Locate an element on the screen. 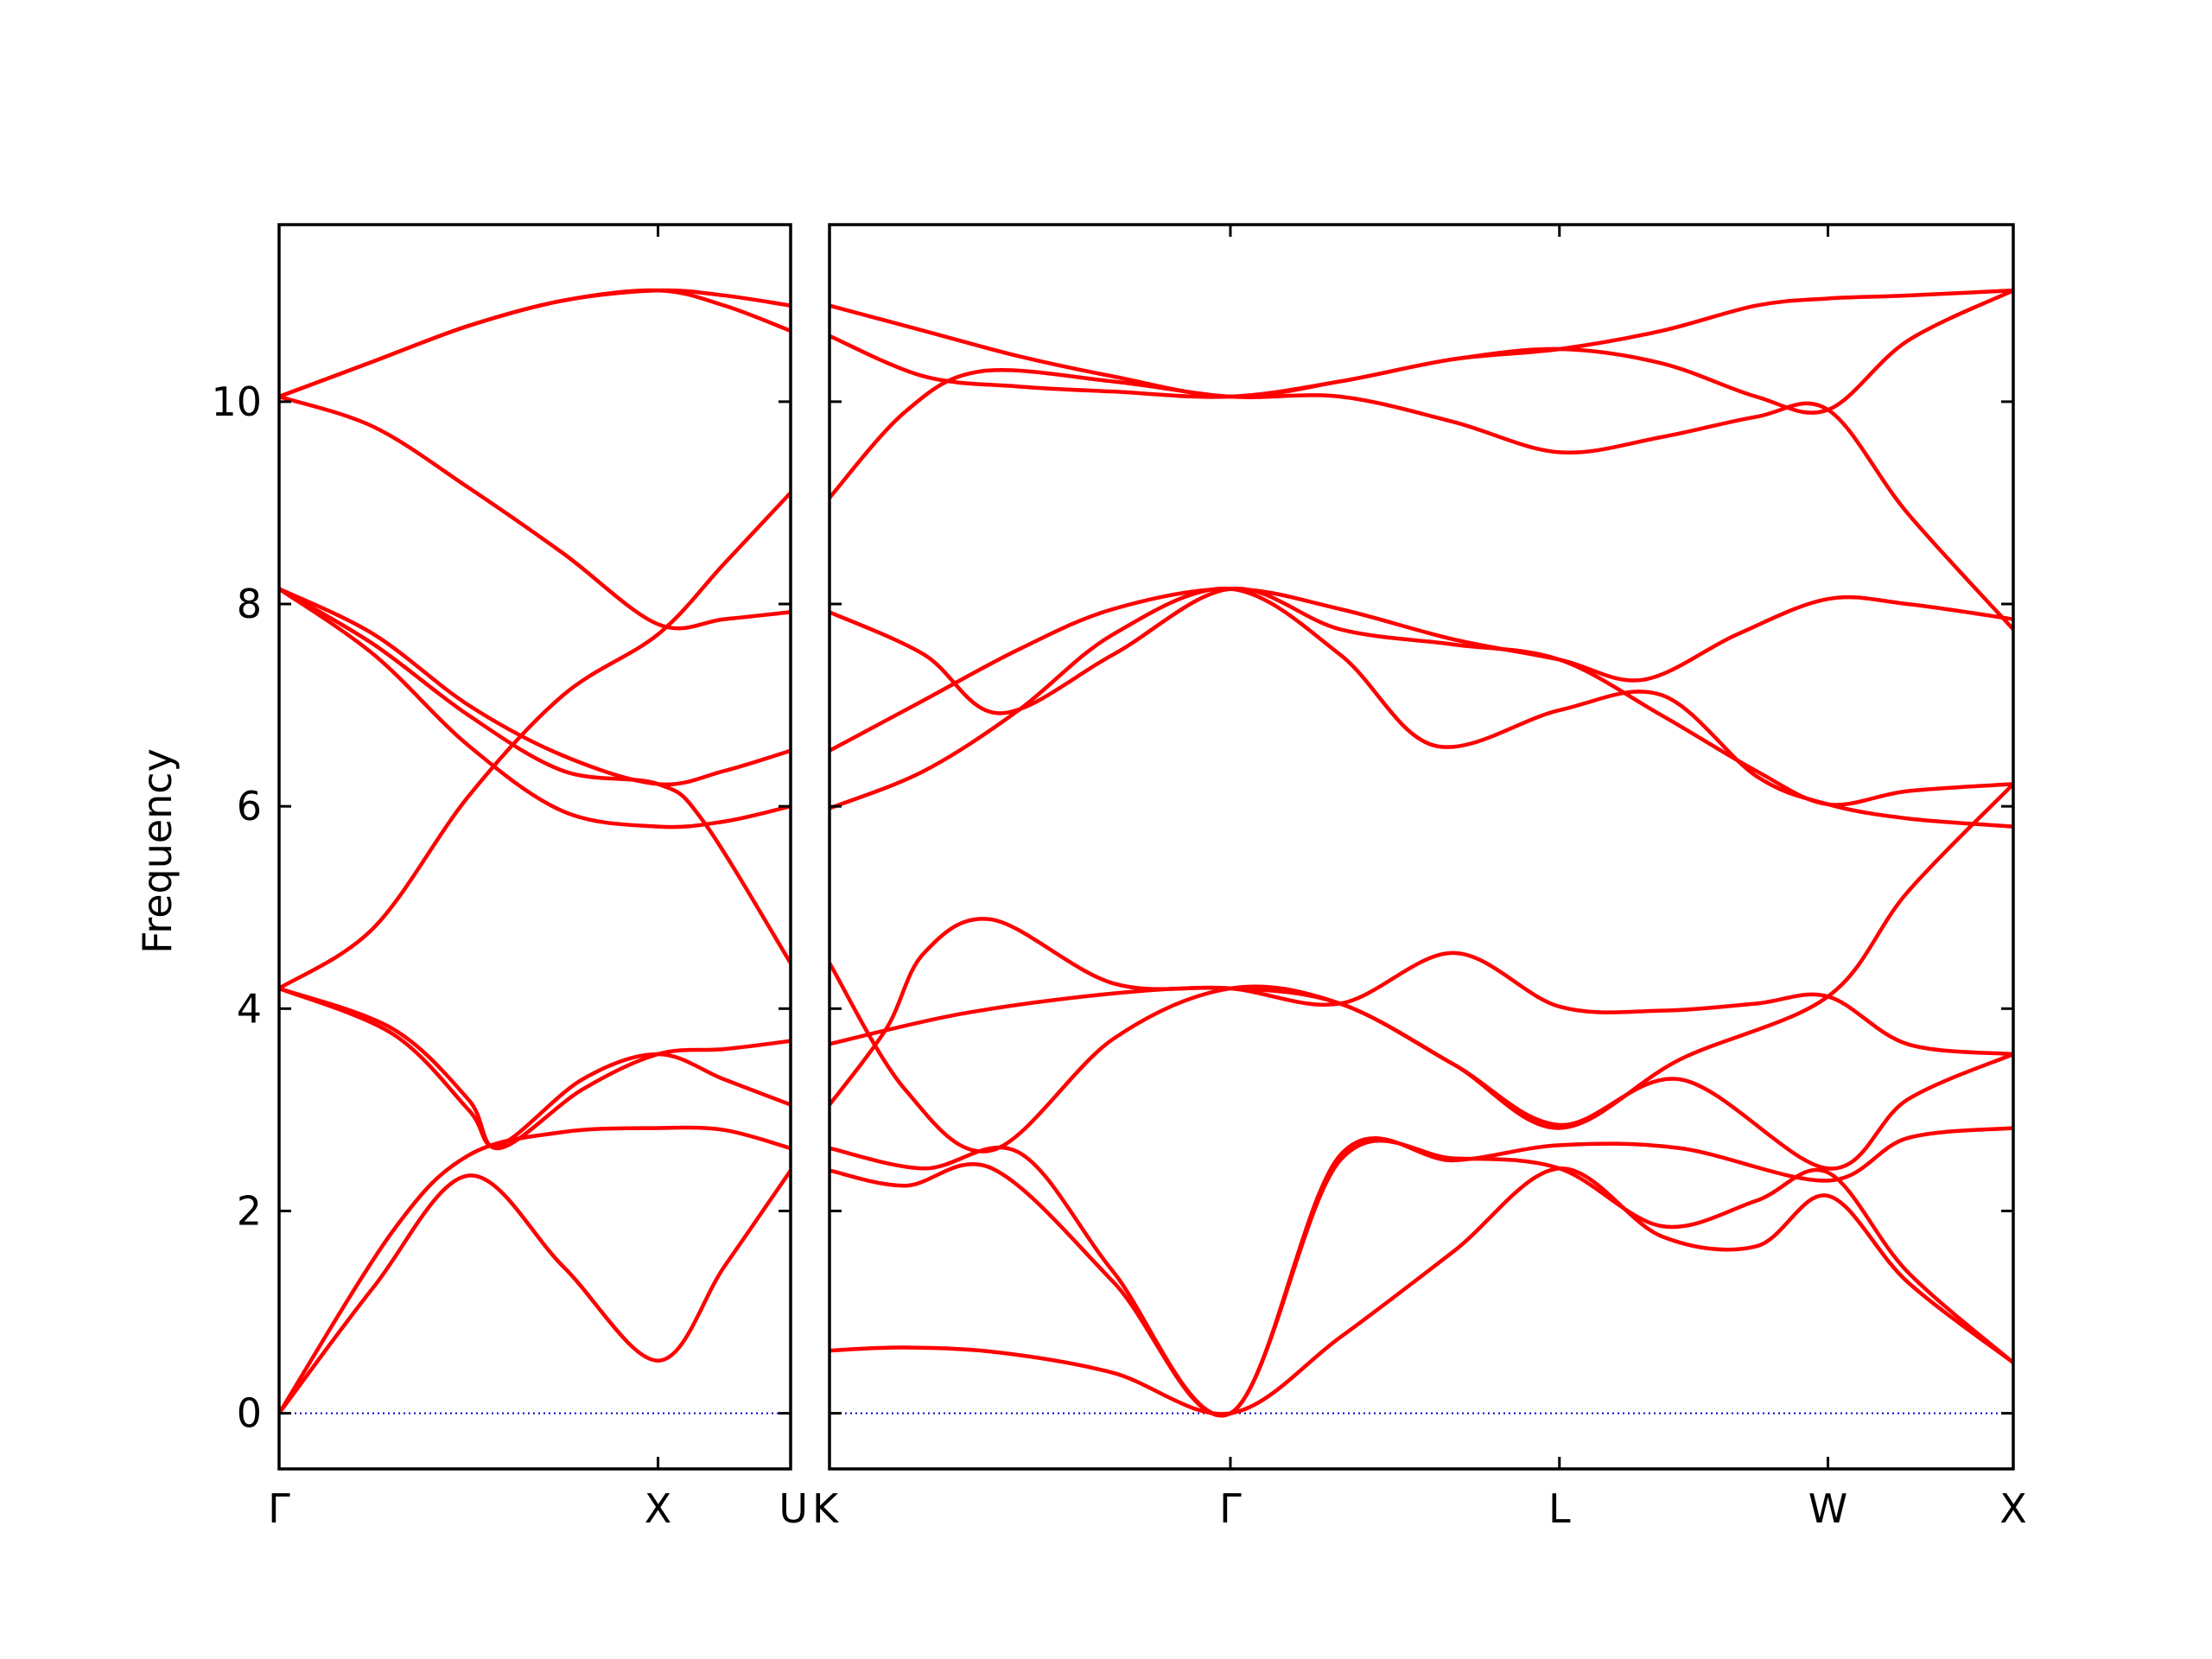  x-tick-label: W is located at coordinates (1827, 1508).